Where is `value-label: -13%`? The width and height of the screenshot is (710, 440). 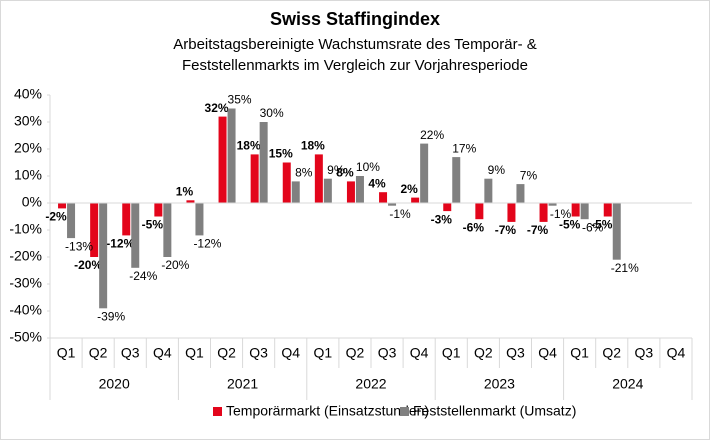
value-label: -13% is located at coordinates (79, 246).